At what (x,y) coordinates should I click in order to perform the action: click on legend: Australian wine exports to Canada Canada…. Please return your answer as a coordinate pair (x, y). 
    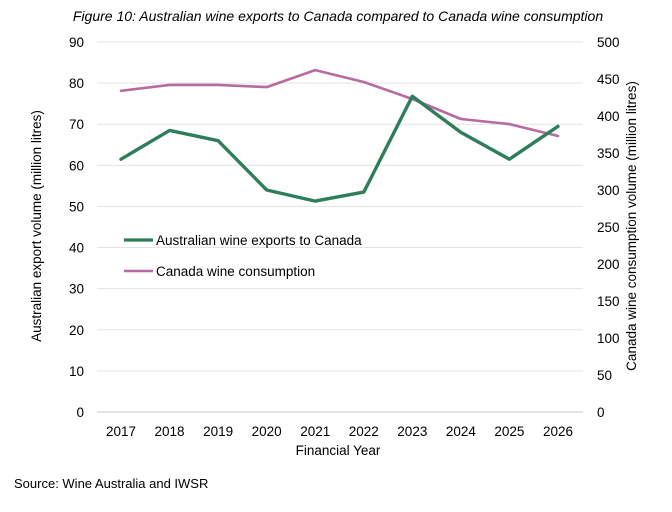
    Looking at the image, I should click on (243, 256).